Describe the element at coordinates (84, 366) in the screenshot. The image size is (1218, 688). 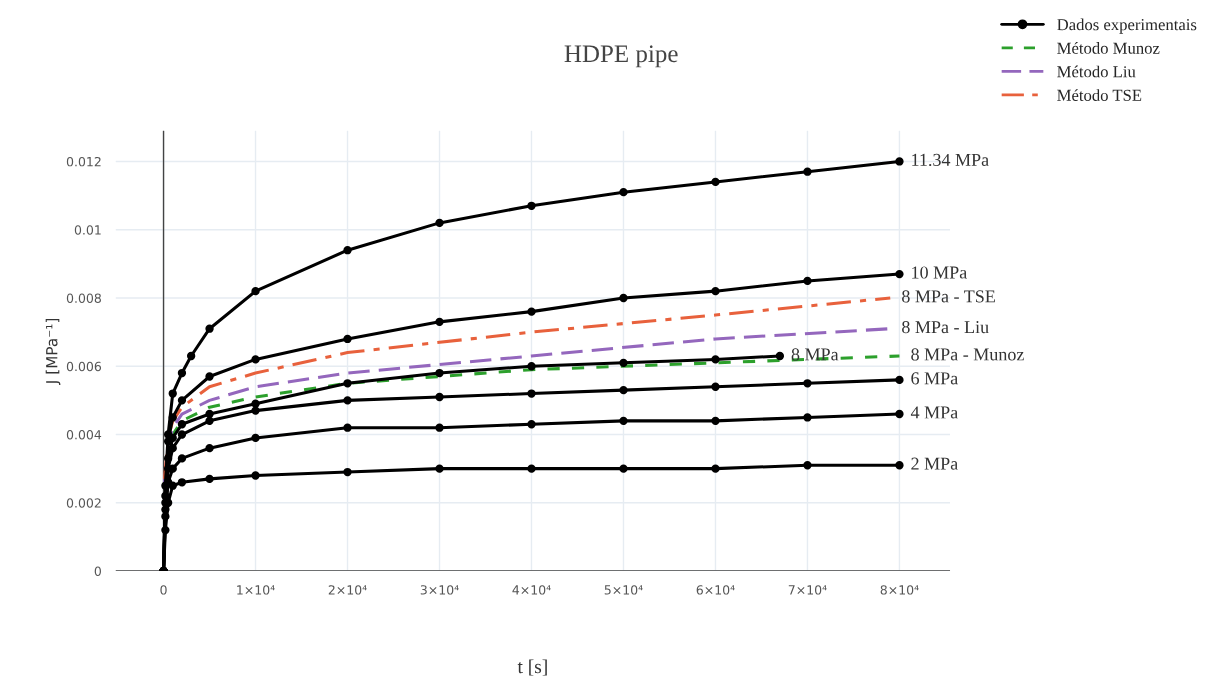
I see `y-tick-label: 0.006` at that location.